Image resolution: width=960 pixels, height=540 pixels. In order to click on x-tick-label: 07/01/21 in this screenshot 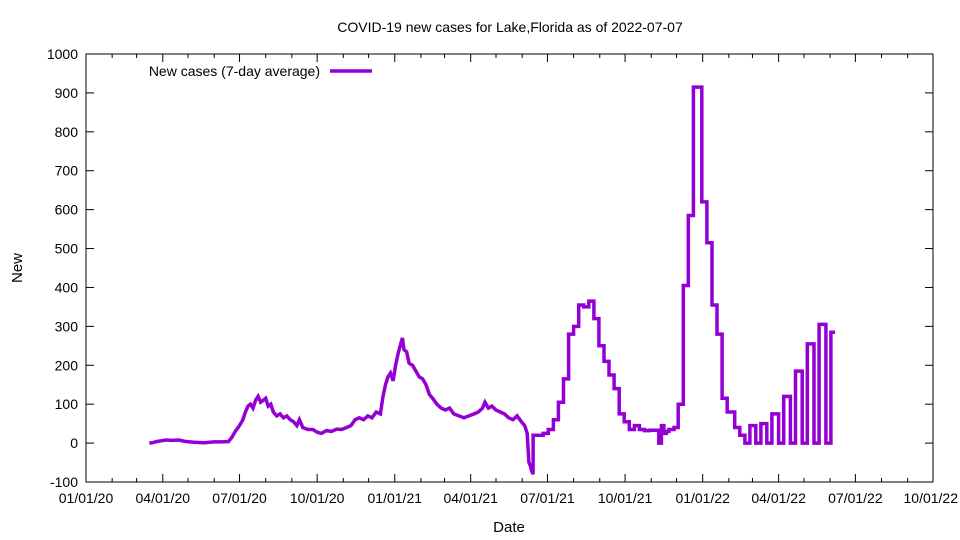, I will do `click(547, 498)`.